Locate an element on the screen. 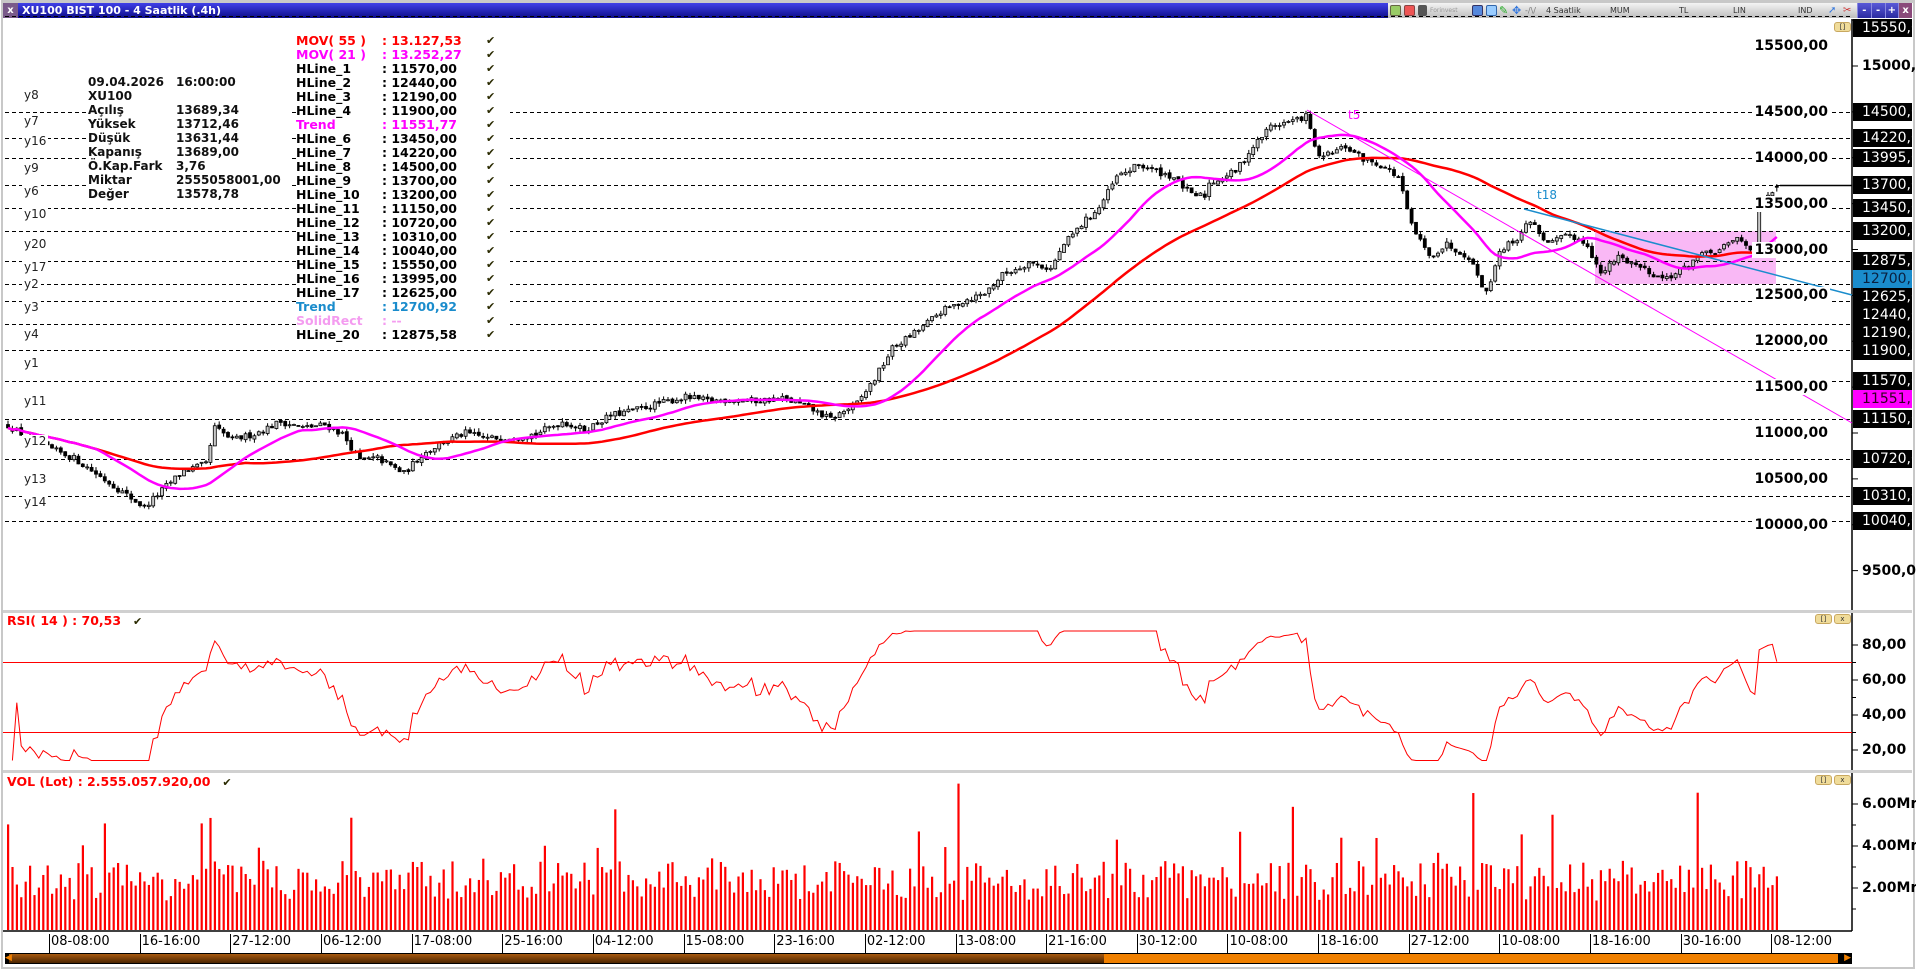 Image resolution: width=1916 pixels, height=970 pixels. legend-item: Trend: 12700,92 ✔ is located at coordinates (403, 307).